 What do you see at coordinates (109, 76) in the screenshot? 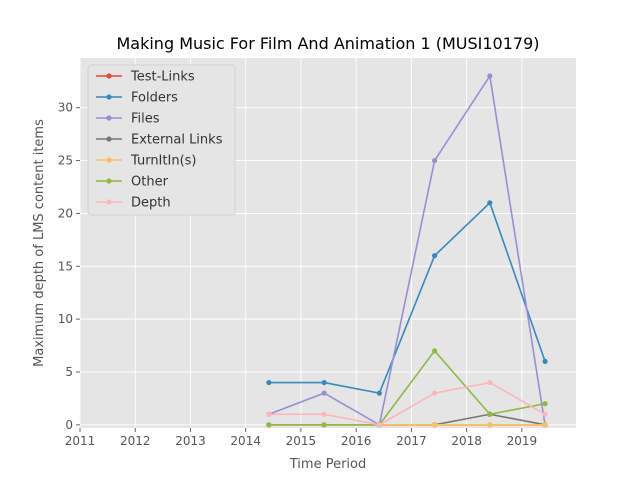
I see `legend-marker-test-links` at bounding box center [109, 76].